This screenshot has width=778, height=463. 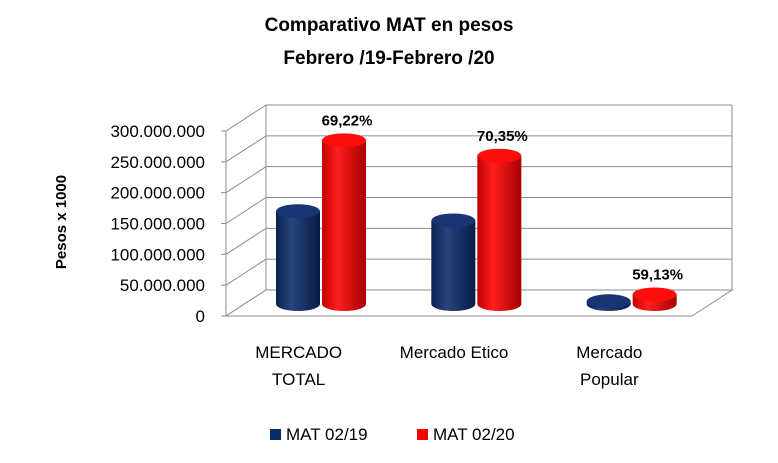 What do you see at coordinates (157, 193) in the screenshot?
I see `y-tick-label: 200.000.000` at bounding box center [157, 193].